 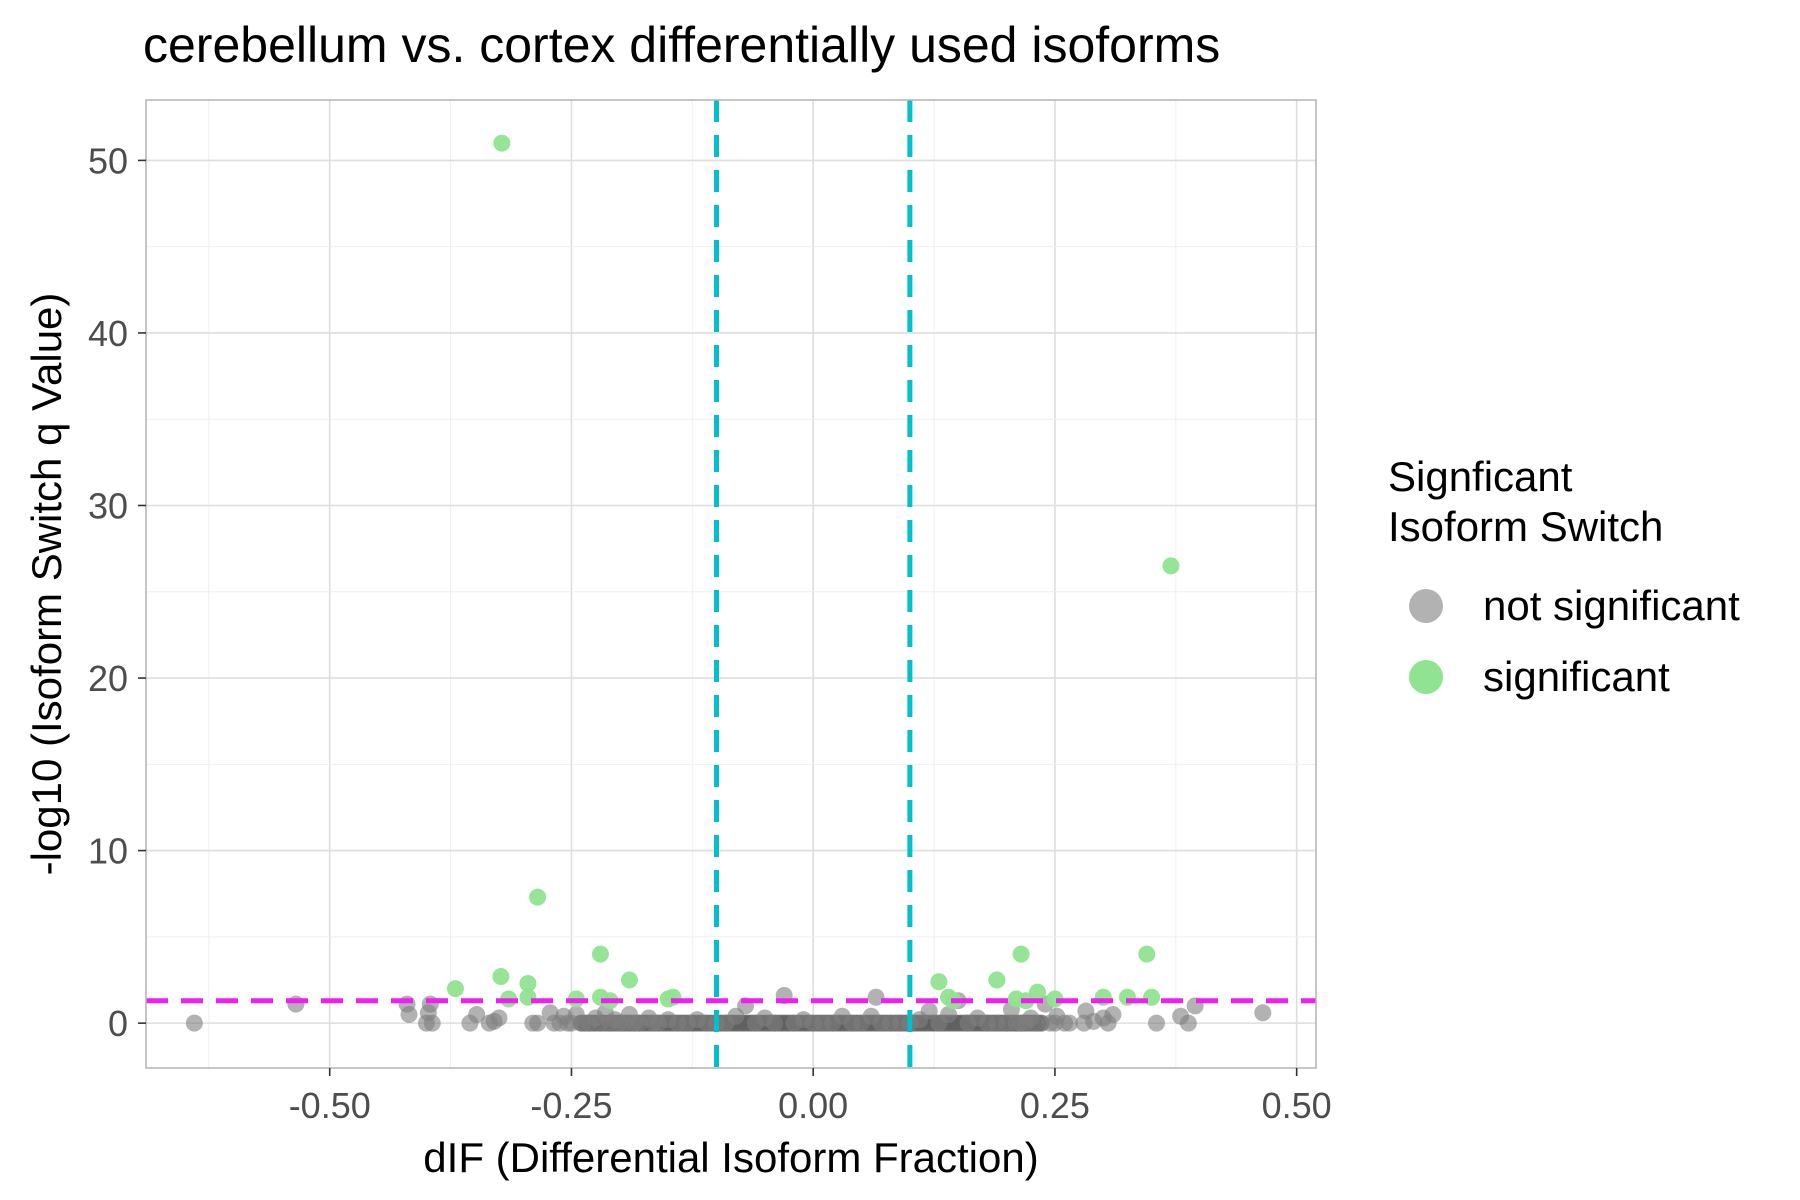 I want to click on x-axis-ticks: -0.50 -0.25 0.00 0.25 0.50, so click(x=810, y=1097).